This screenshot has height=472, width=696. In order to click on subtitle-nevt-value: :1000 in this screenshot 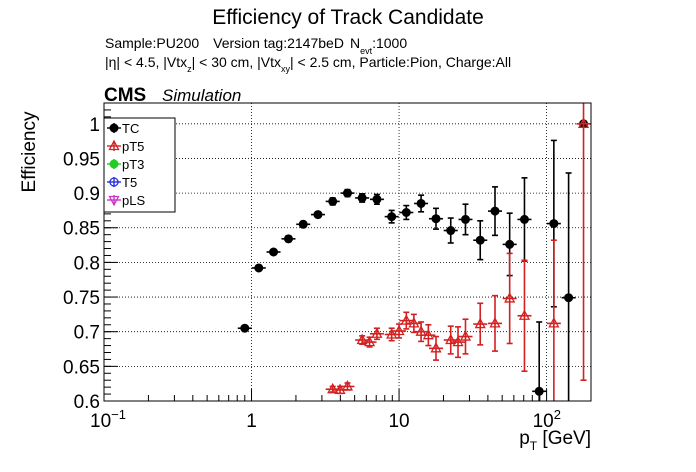, I will do `click(389, 43)`.